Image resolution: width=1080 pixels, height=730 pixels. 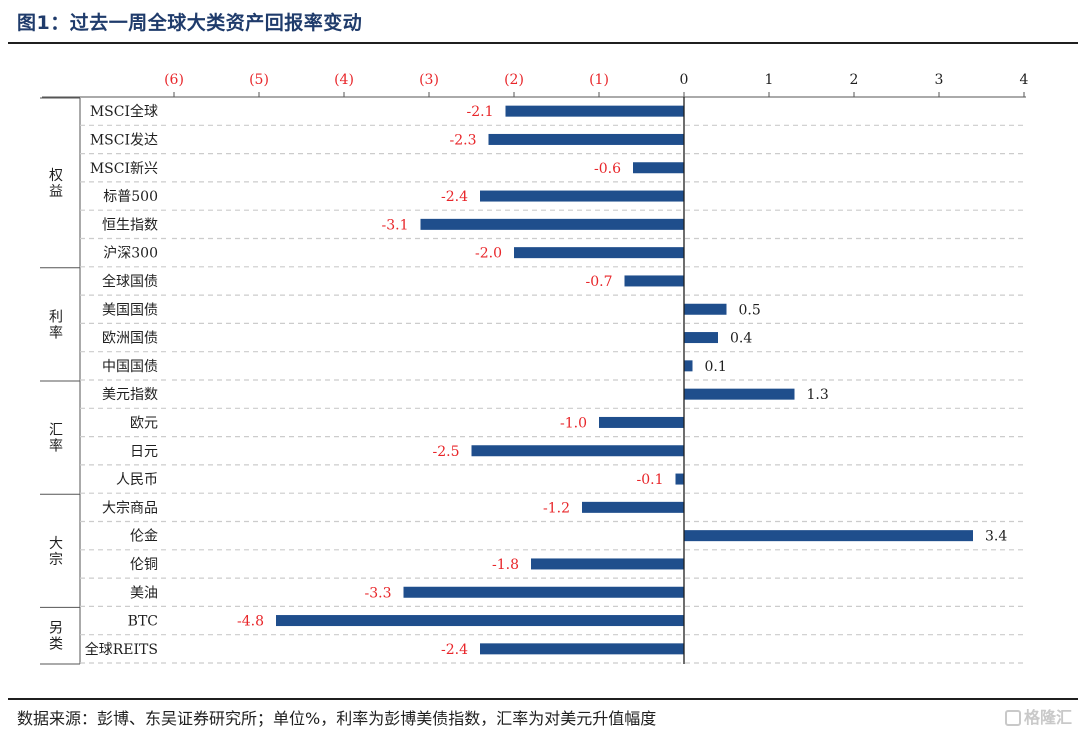 I want to click on data-label: -0.6, so click(x=607, y=169).